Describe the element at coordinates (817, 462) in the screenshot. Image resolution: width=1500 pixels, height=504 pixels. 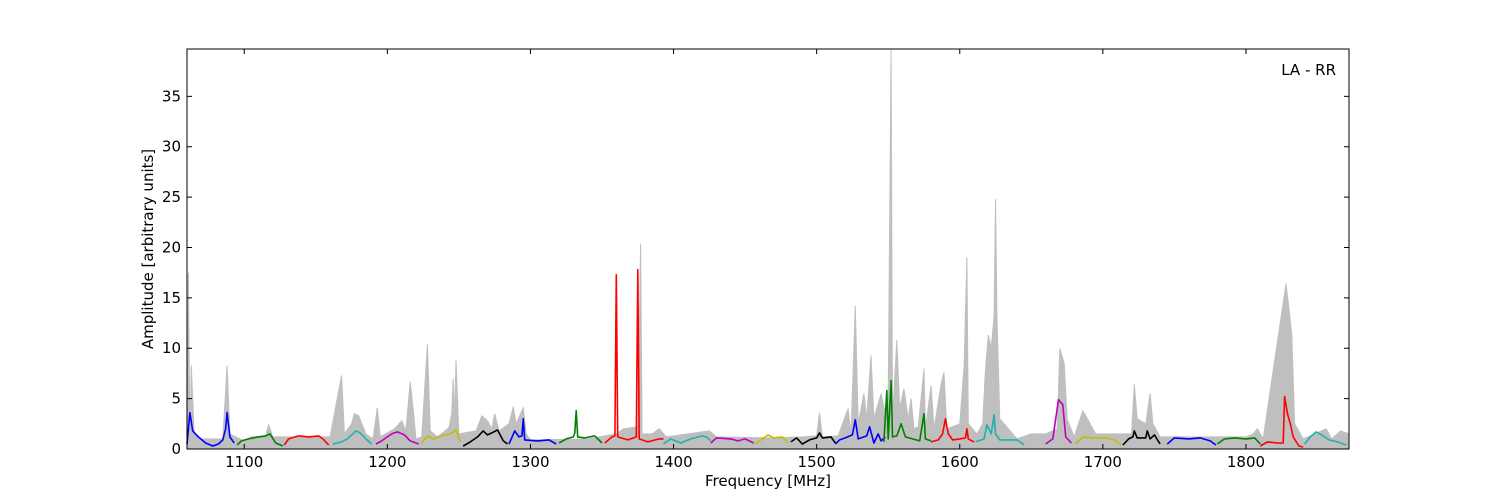
I see `x-tick-label: 1500` at that location.